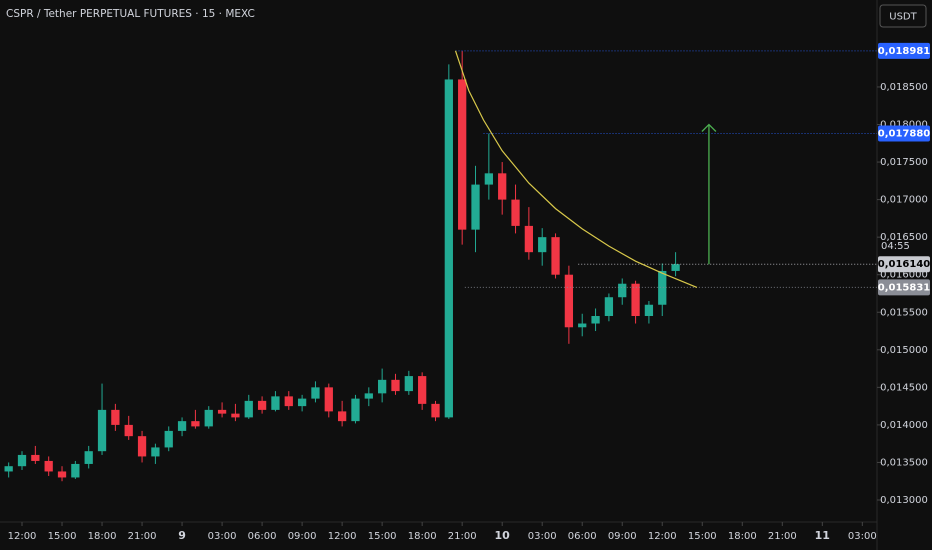 This screenshot has width=932, height=550. What do you see at coordinates (904, 387) in the screenshot?
I see `y-tick-label: 0,014500` at bounding box center [904, 387].